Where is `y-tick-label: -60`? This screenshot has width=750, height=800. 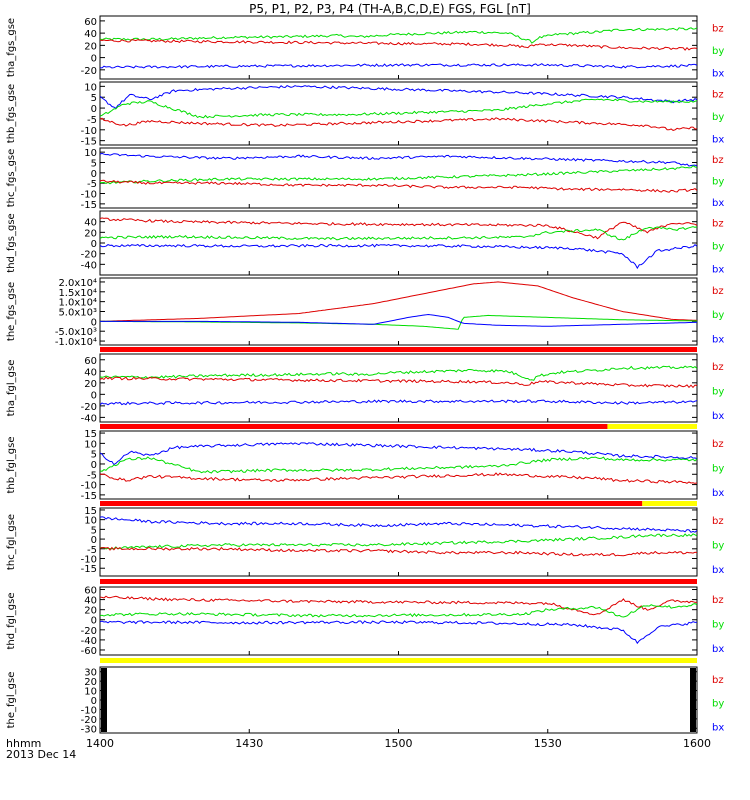
y-tick-label: -60 is located at coordinates (89, 651).